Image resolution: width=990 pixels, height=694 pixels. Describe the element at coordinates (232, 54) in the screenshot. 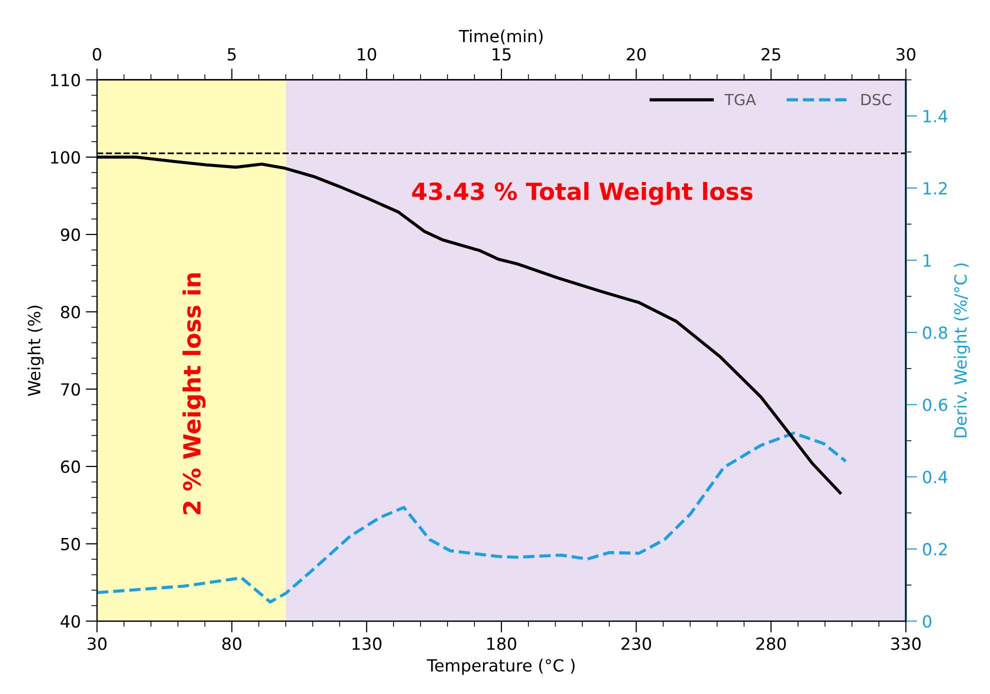

I see `x2-tick-label: 5` at that location.